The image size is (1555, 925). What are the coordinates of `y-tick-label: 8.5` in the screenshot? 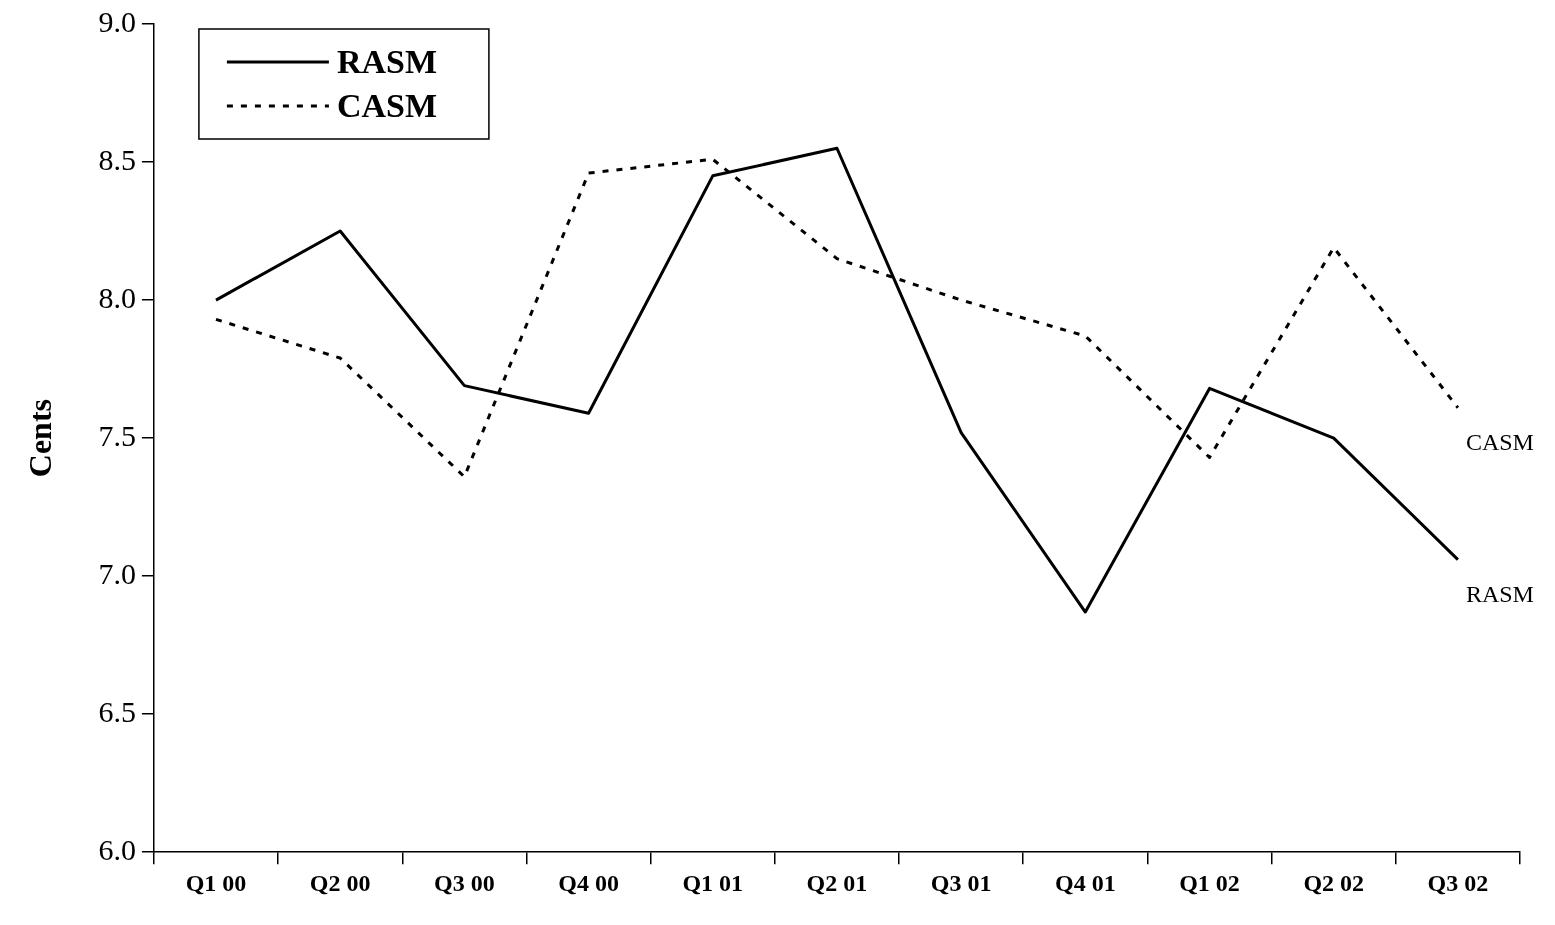 It's located at (117, 159).